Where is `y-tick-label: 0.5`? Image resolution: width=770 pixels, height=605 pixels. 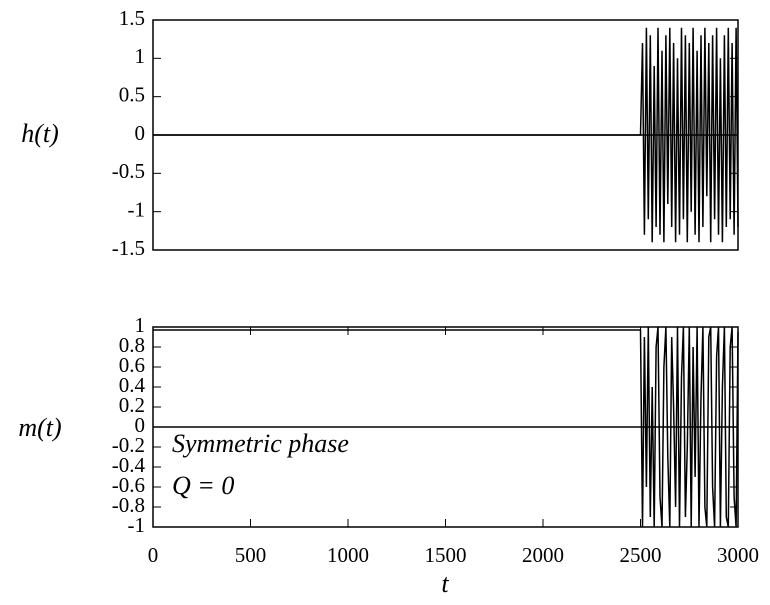 y-tick-label: 0.5 is located at coordinates (132, 94).